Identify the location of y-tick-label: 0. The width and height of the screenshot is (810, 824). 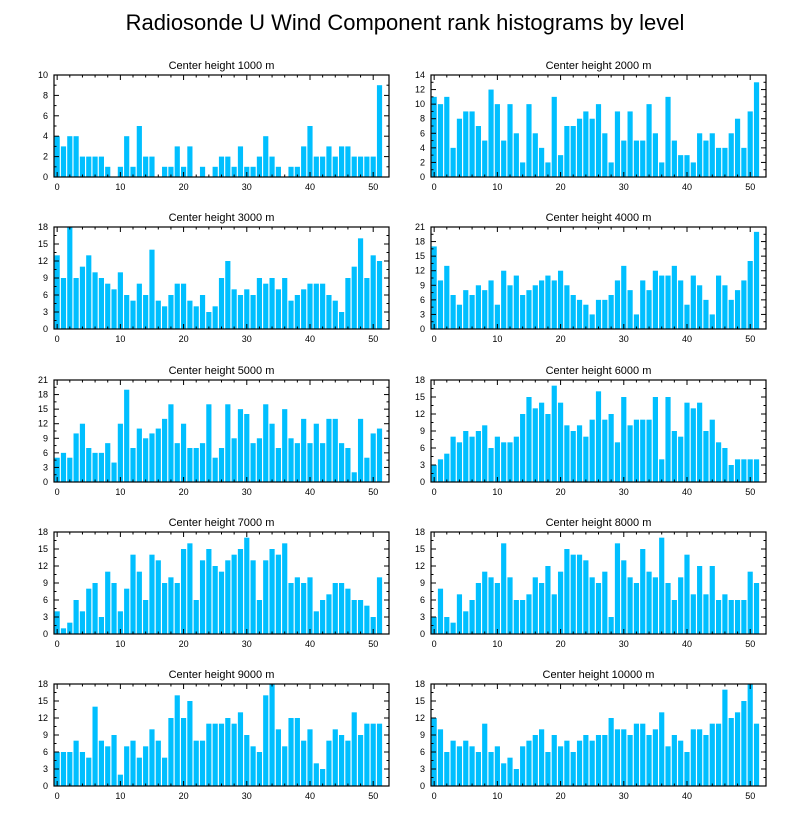
(422, 786).